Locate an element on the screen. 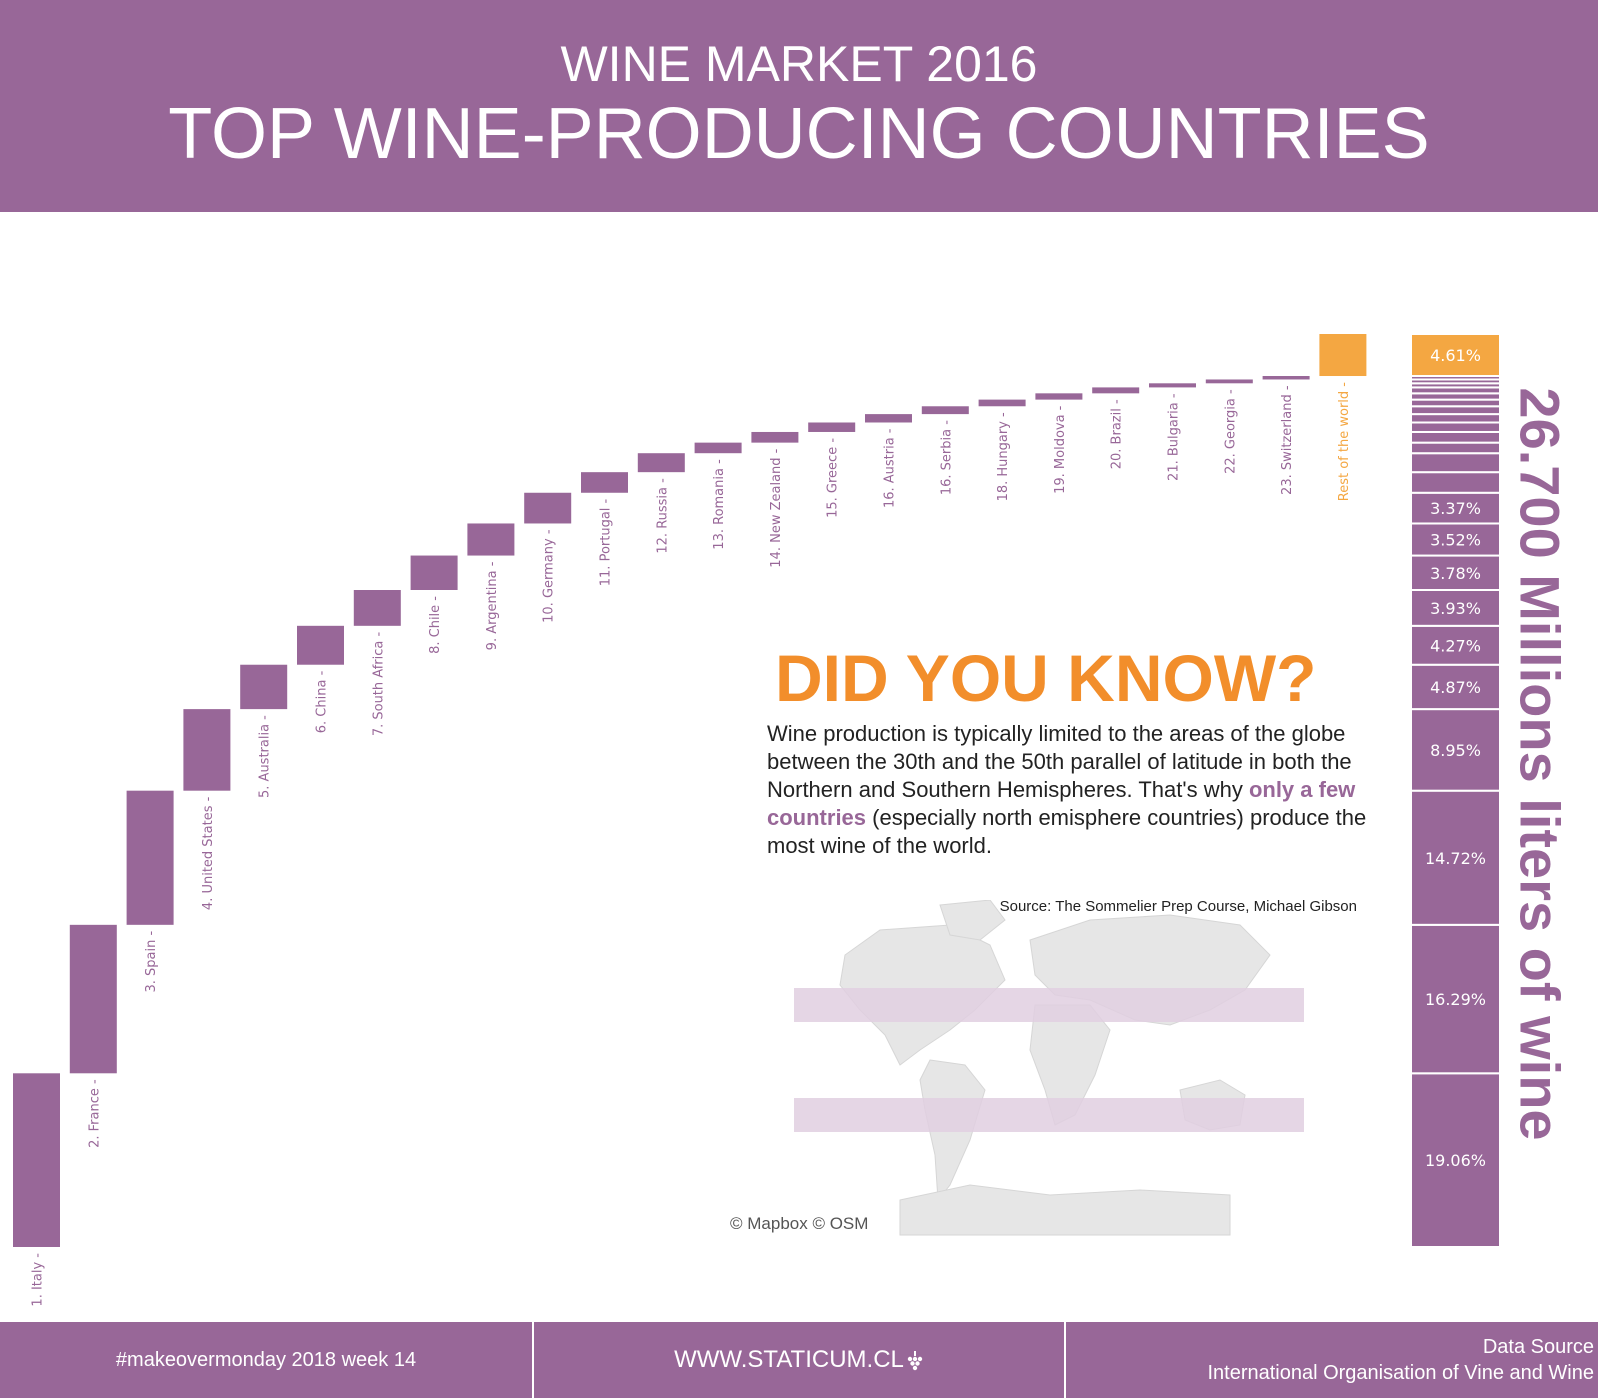 The width and height of the screenshot is (1598, 1398). footer-data-source-label: Data Source is located at coordinates (1538, 1347).